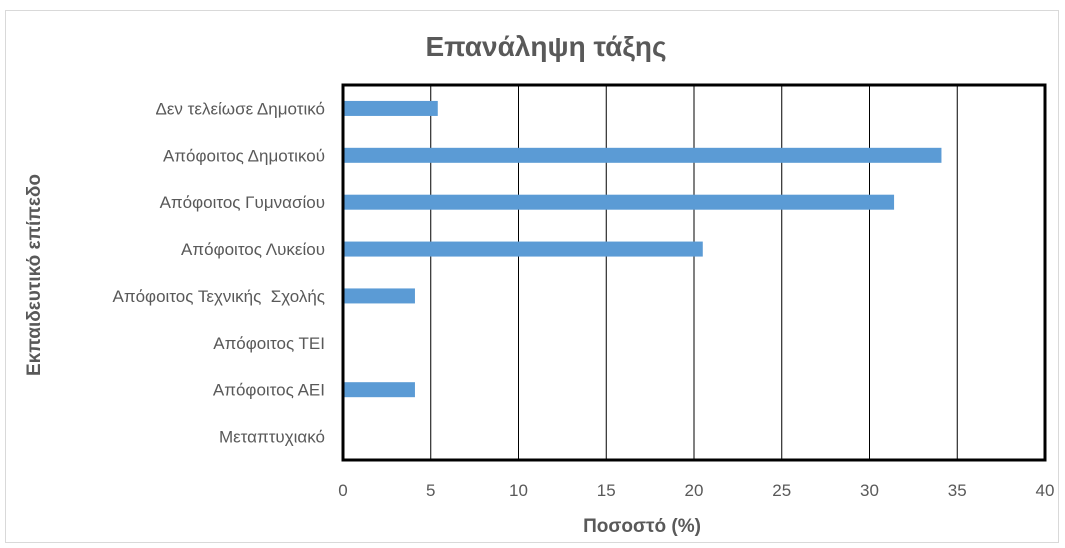 The width and height of the screenshot is (1065, 548). What do you see at coordinates (219, 296) in the screenshot?
I see `category-label: Απόφοιτος Τεχνικής Σχολής` at bounding box center [219, 296].